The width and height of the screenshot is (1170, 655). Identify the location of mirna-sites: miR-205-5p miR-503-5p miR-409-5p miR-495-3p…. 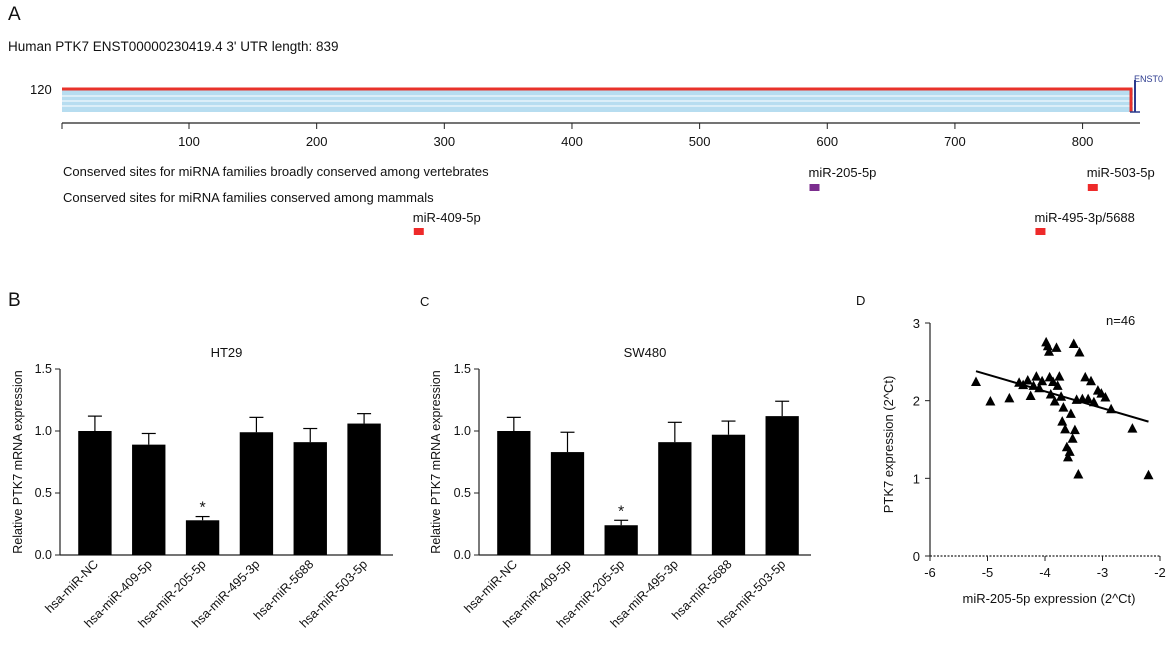
(784, 200).